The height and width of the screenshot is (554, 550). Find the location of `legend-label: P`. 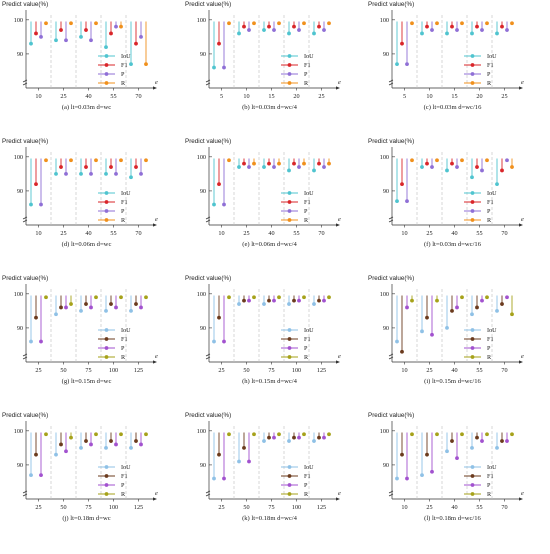

legend-label: P is located at coordinates (123, 348).